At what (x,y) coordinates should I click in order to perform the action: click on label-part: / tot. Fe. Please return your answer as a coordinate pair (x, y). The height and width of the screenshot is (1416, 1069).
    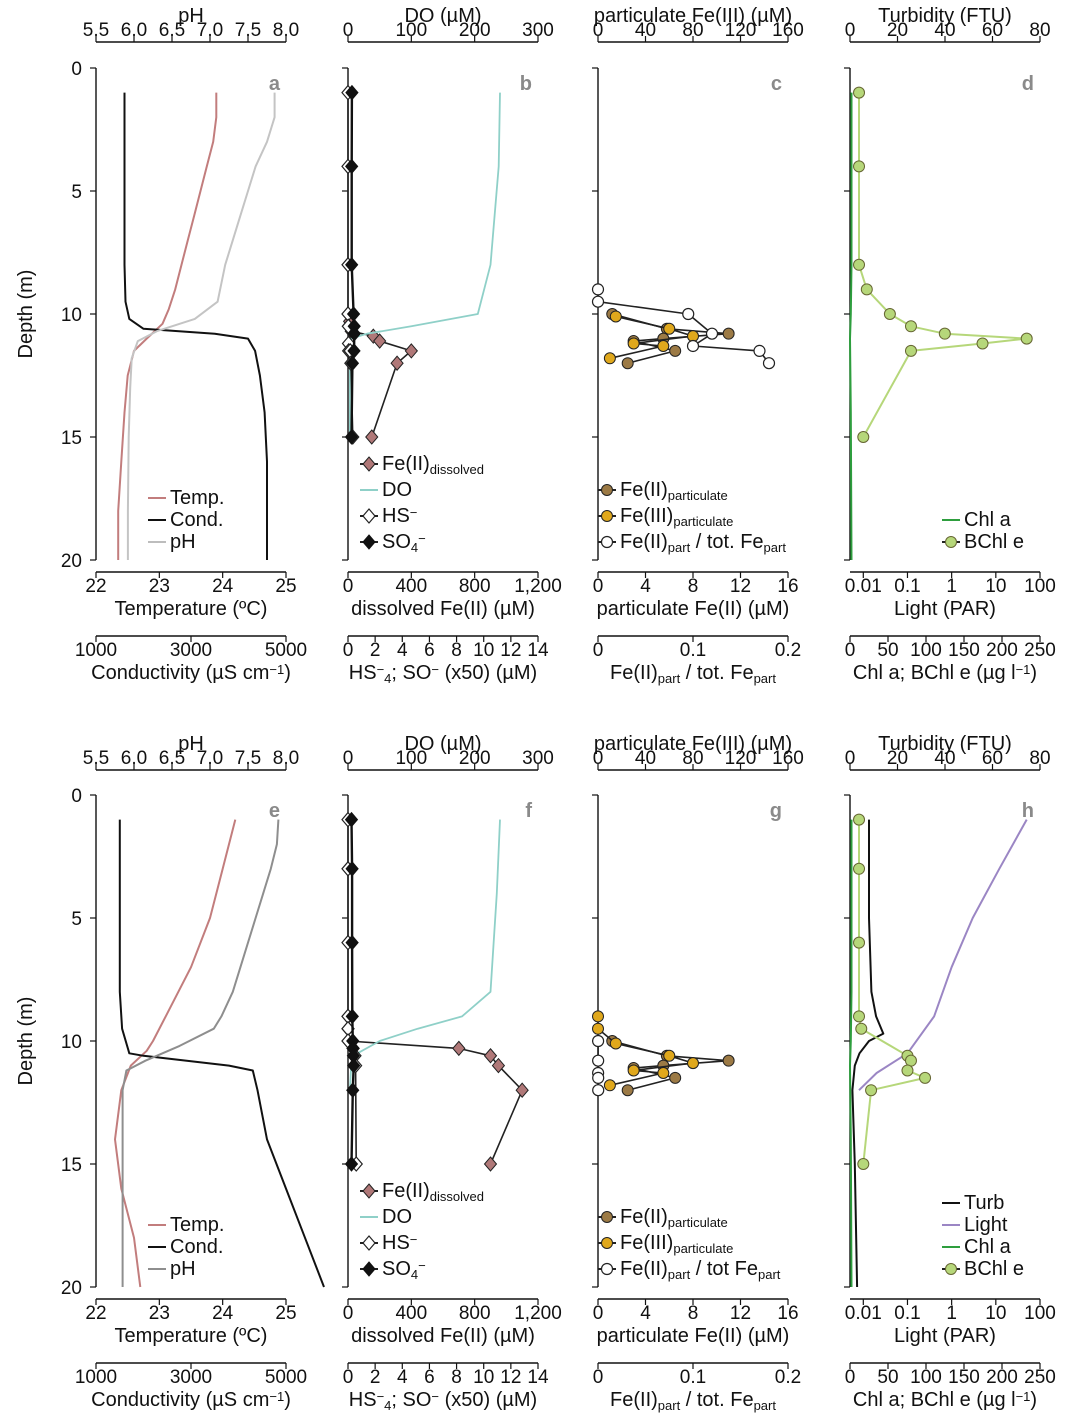
    Looking at the image, I should click on (726, 542).